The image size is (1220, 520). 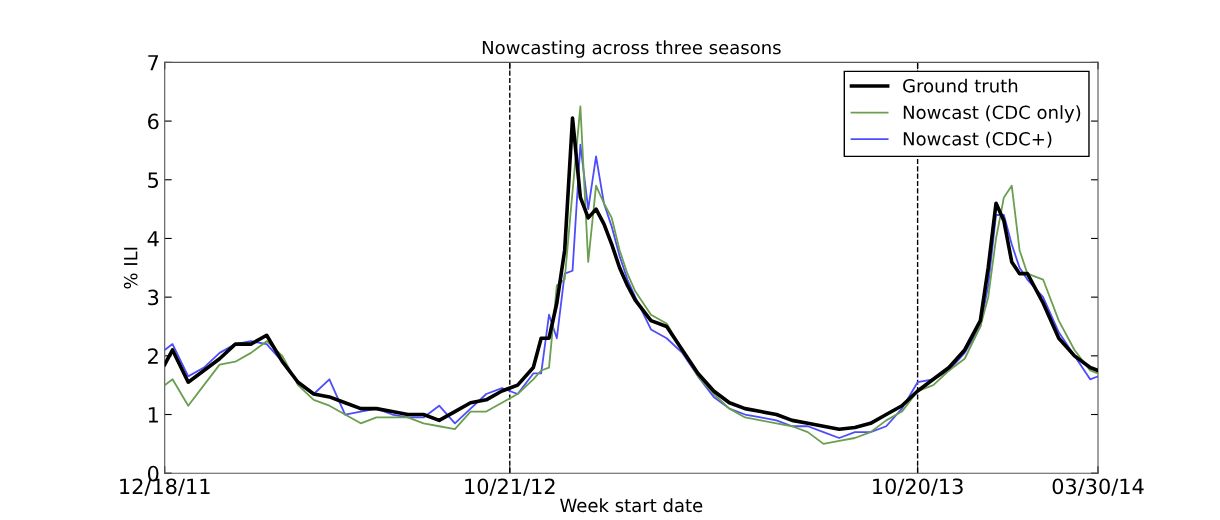 I want to click on x-tick-label: 10/21/12, so click(x=510, y=487).